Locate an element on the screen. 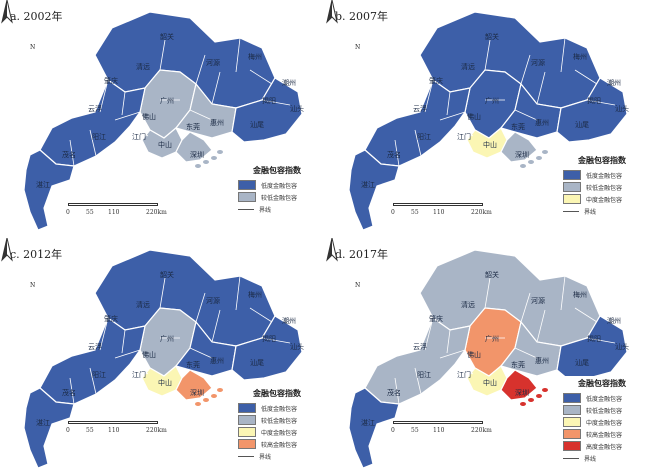  boundary-line-icon is located at coordinates (571, 458).